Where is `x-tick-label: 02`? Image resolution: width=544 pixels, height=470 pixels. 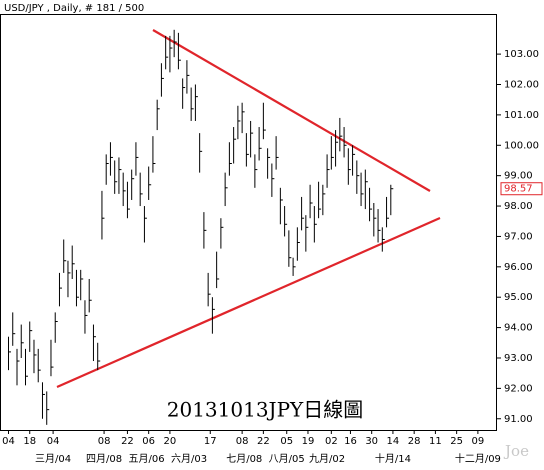 x-tick-label: 02 is located at coordinates (331, 441).